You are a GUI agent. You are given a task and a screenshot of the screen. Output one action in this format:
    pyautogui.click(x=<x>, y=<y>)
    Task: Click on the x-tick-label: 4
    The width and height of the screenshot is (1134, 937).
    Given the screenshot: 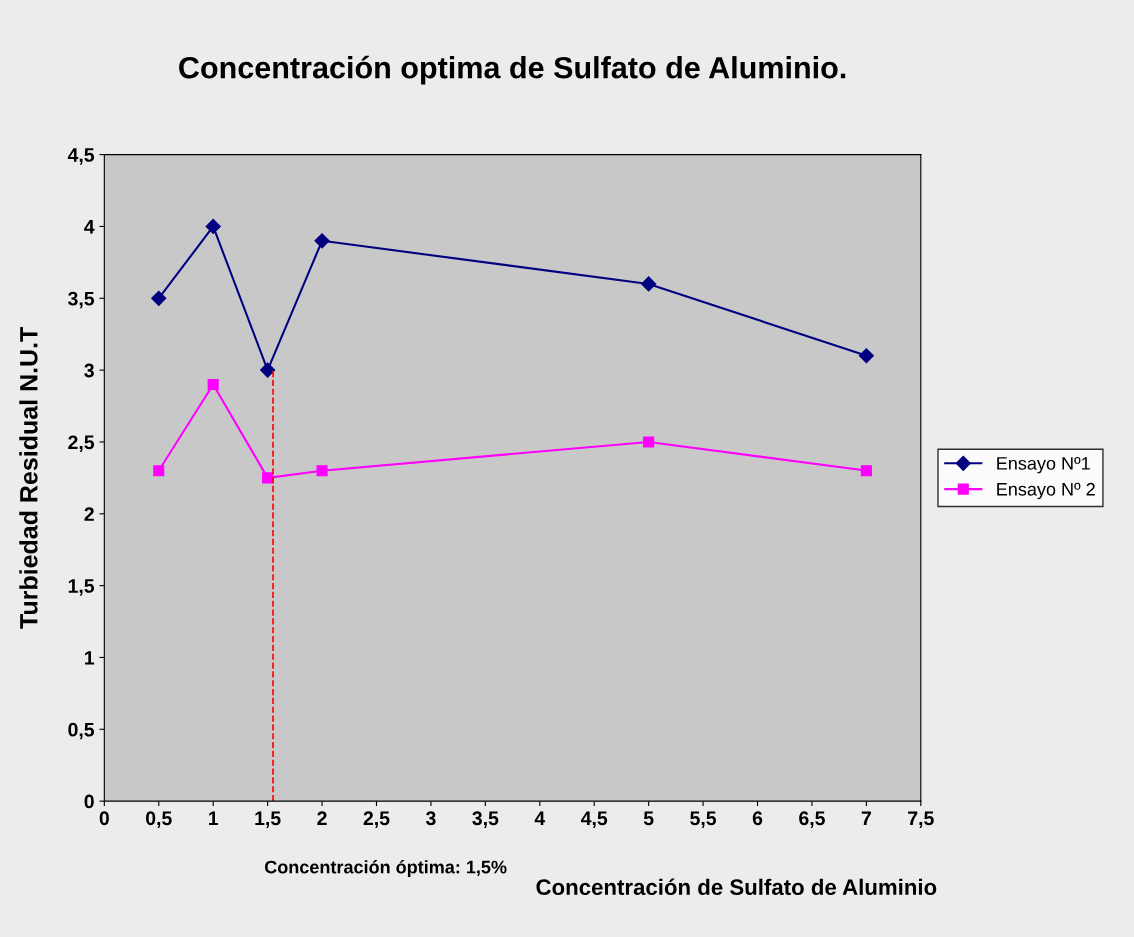 What is the action you would take?
    pyautogui.click(x=540, y=818)
    